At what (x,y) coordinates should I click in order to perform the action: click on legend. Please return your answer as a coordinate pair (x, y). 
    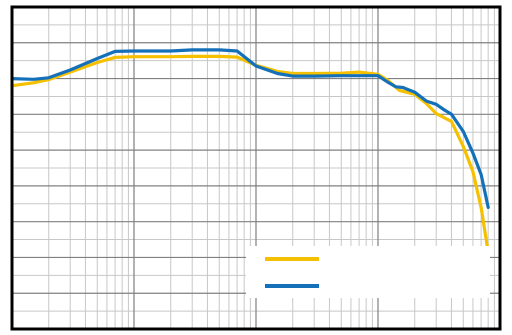
    Looking at the image, I should click on (368, 272).